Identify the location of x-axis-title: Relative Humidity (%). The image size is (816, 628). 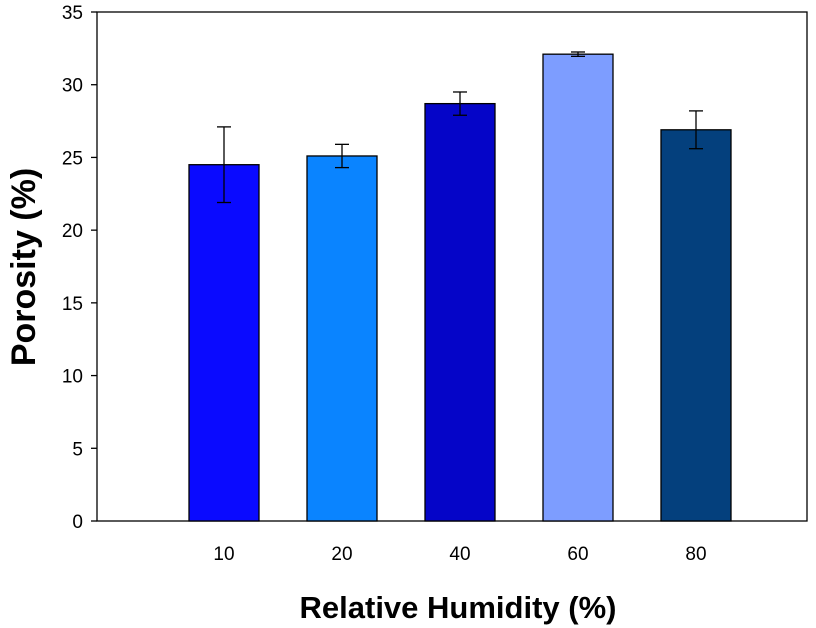
(458, 607).